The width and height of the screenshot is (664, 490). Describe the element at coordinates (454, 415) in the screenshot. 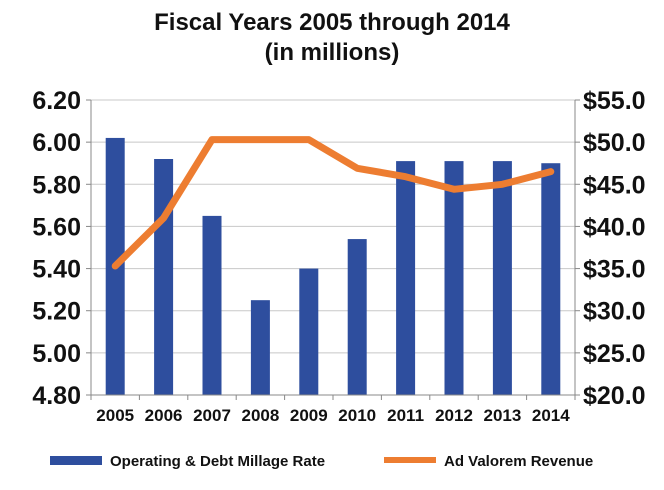

I see `x-tick-label: 2012` at that location.